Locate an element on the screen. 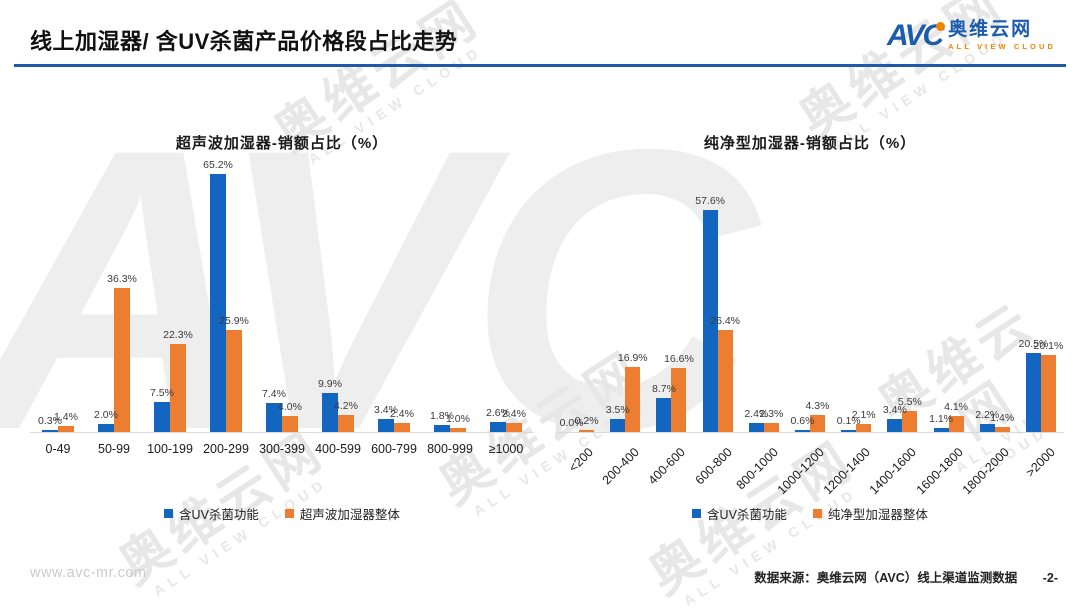 The image size is (1080, 616). x-axis-label: 1600-1800 is located at coordinates (939, 471).